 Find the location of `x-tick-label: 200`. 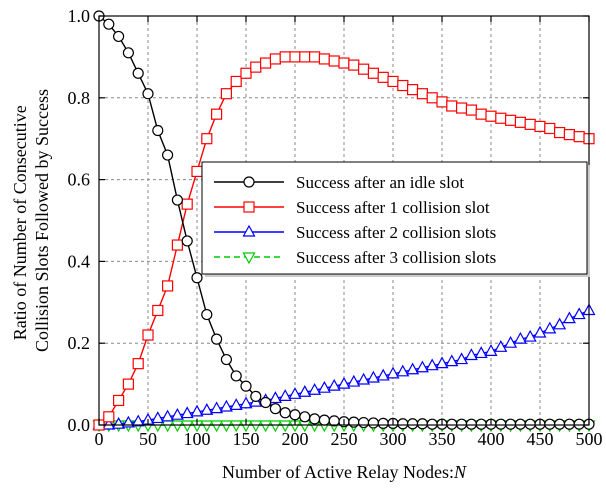

x-tick-label: 200 is located at coordinates (295, 439).